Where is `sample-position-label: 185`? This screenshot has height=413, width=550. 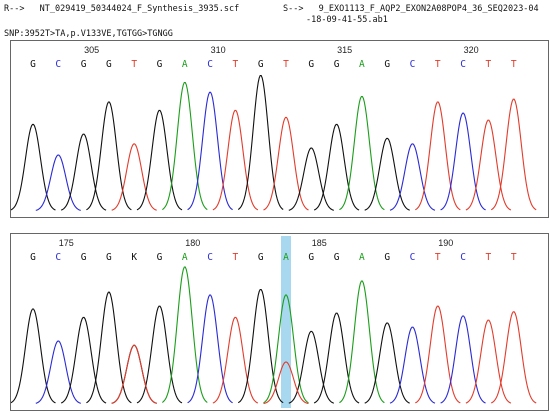
sample-position-label: 185 is located at coordinates (319, 243).